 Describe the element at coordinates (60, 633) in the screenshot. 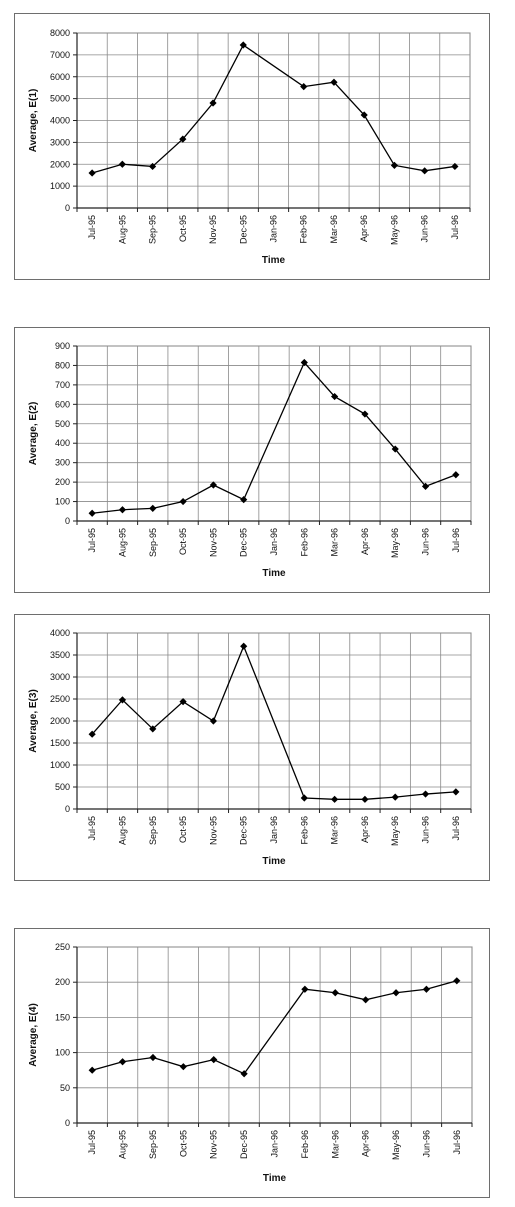

I see `y-tick-label: 4000` at that location.